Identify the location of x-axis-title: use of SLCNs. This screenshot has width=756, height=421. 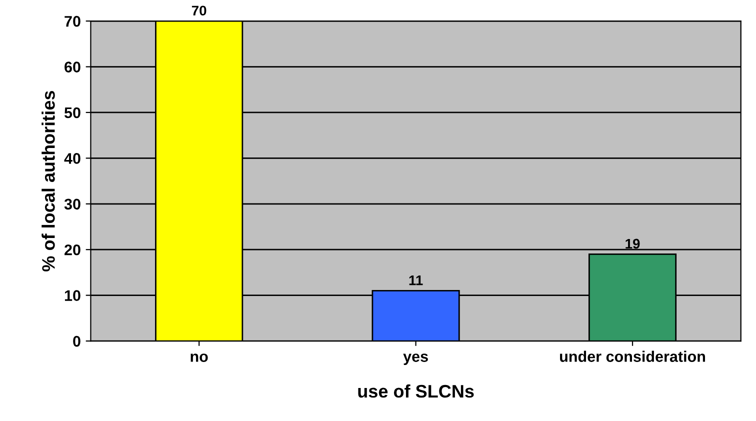
(416, 391).